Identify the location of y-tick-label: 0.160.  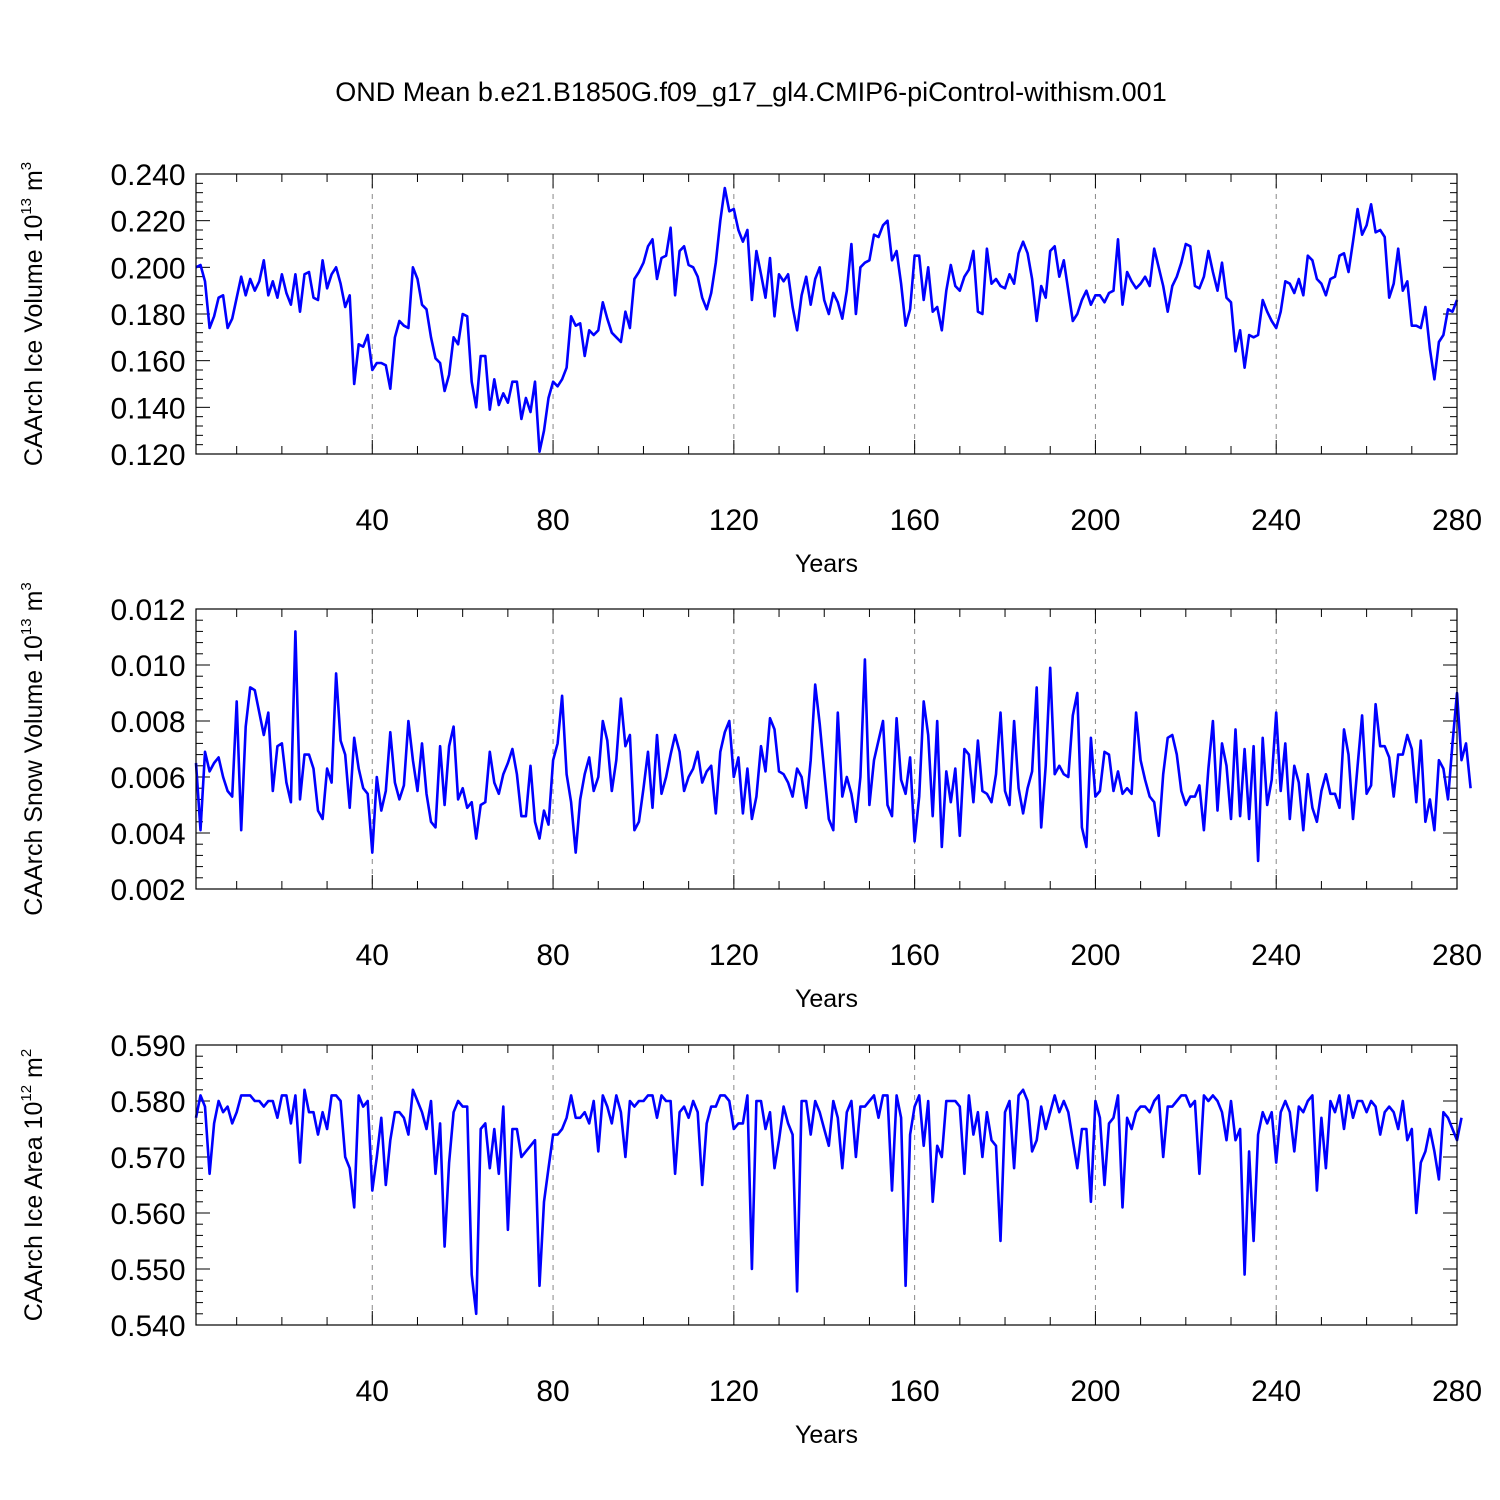
(147, 362).